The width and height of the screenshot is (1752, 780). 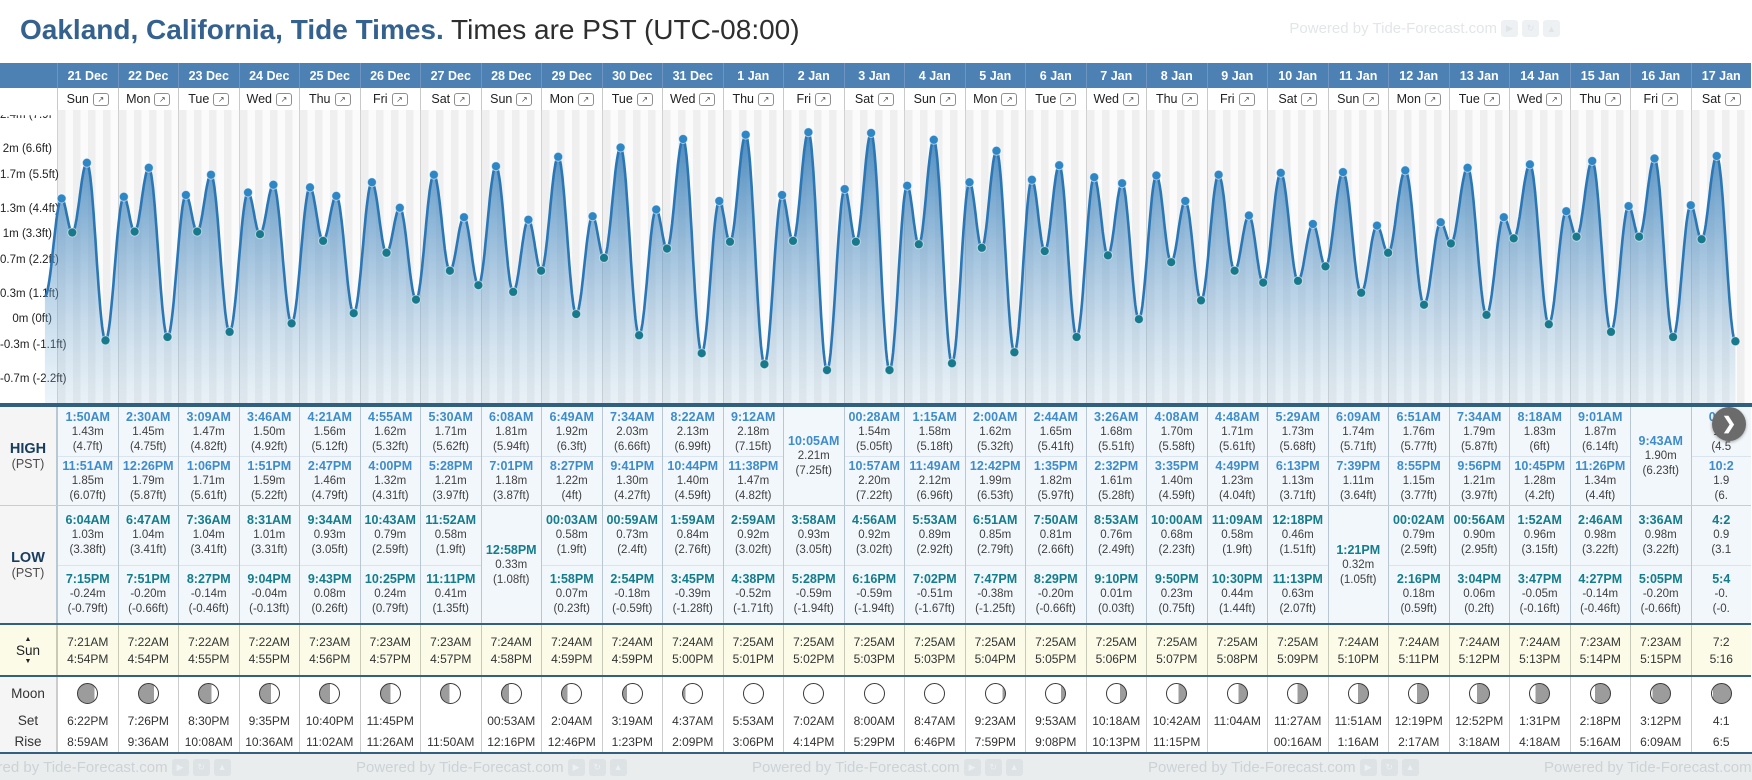 I want to click on tide-height-m: -0.20m, so click(x=1660, y=594).